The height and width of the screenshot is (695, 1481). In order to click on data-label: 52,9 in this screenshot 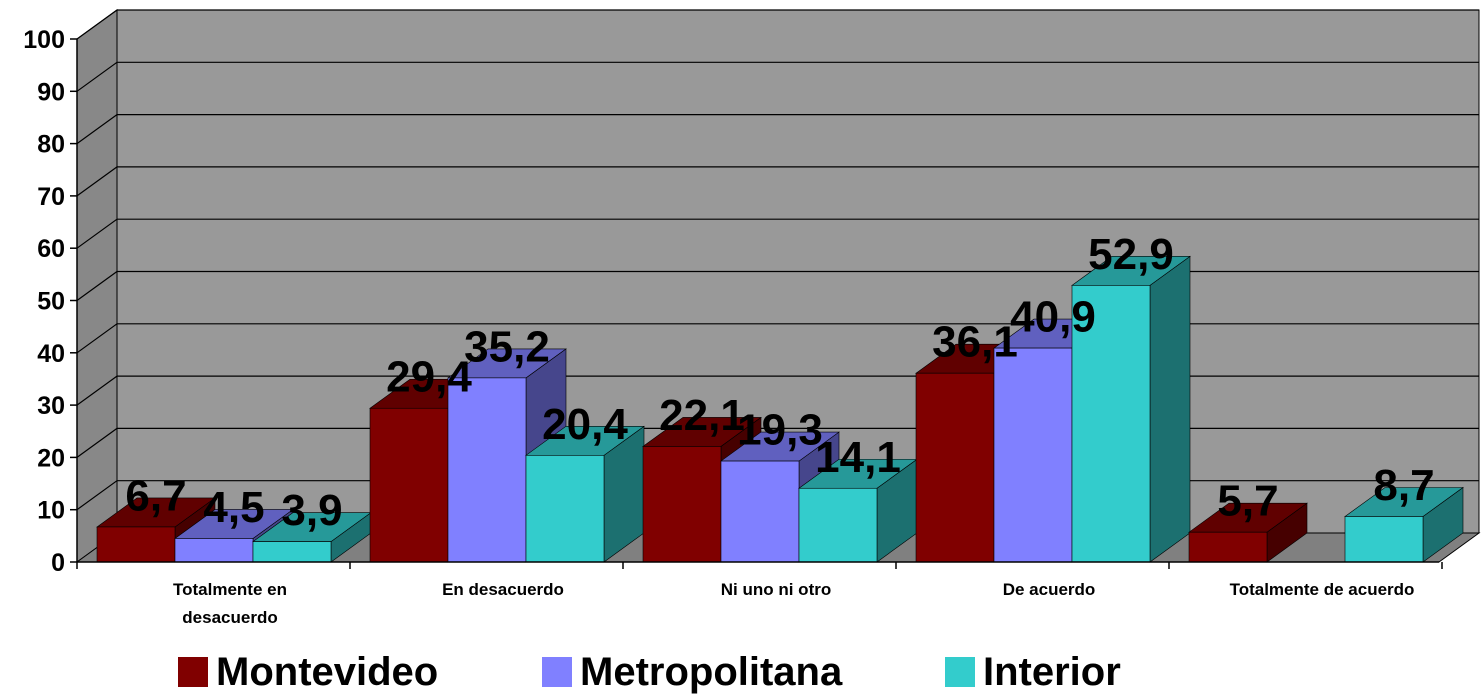, I will do `click(1131, 254)`.